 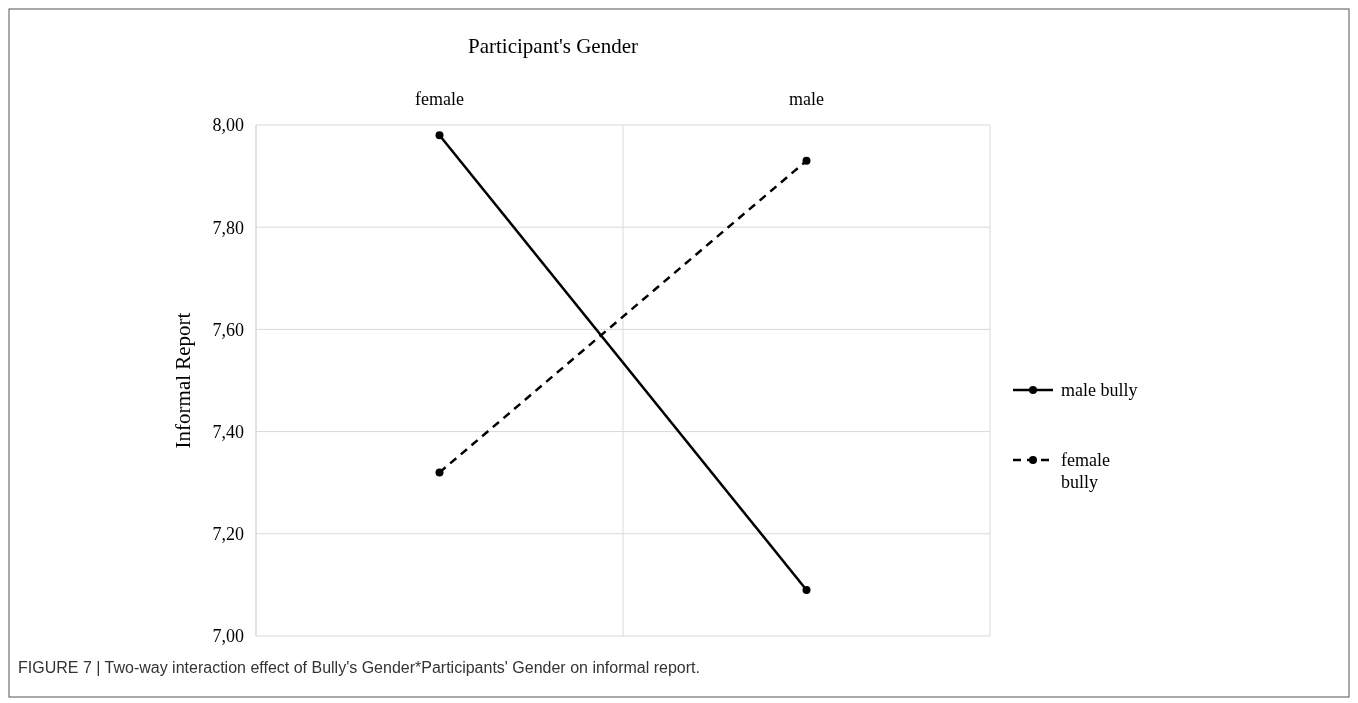 I want to click on y-tick-label: 7,00, so click(x=228, y=636).